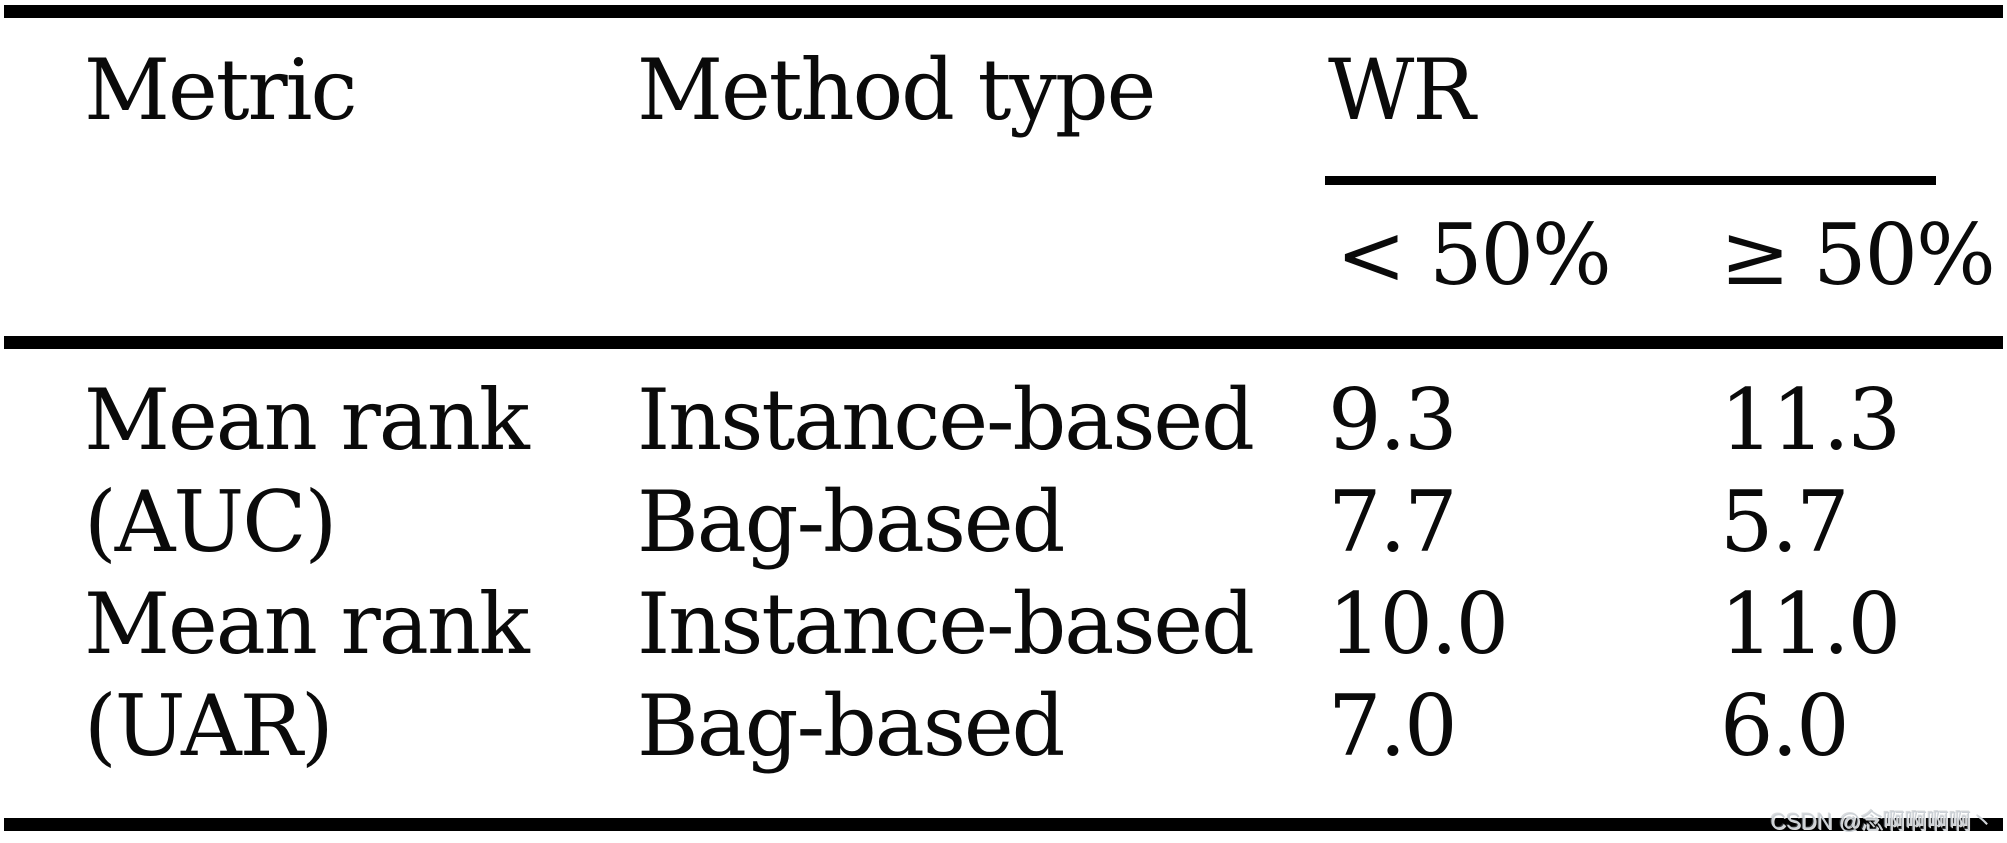  Describe the element at coordinates (210, 522) in the screenshot. I see `cell-metric-row2: (AUC)` at that location.